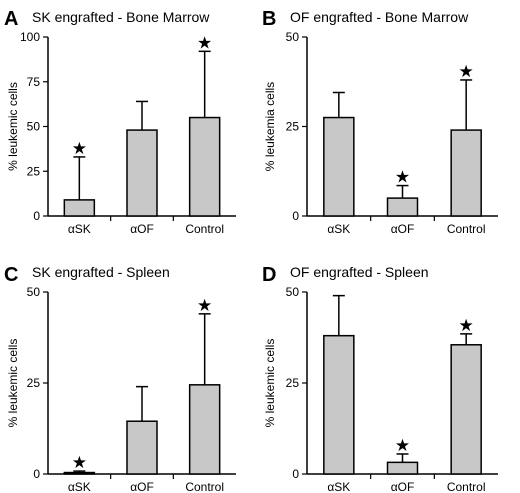 The width and height of the screenshot is (520, 493). What do you see at coordinates (269, 19) in the screenshot?
I see `panel-letter: B` at bounding box center [269, 19].